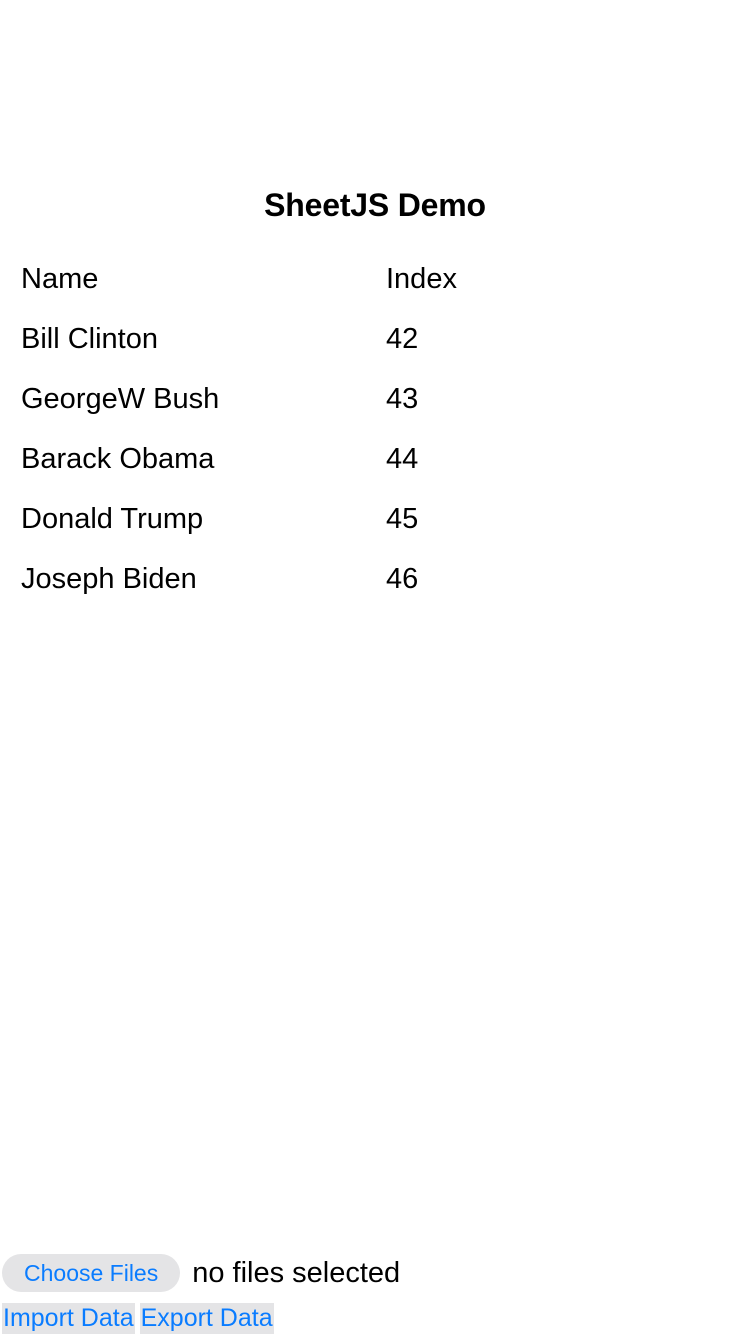  What do you see at coordinates (60, 279) in the screenshot?
I see `column-header-name: Name` at bounding box center [60, 279].